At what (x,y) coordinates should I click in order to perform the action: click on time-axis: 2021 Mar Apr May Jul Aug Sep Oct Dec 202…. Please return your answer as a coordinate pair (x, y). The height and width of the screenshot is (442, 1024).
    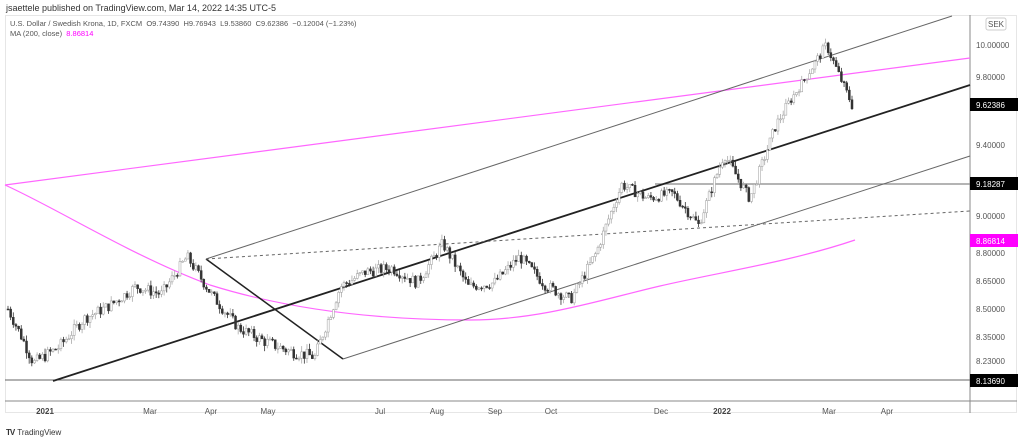
    Looking at the image, I should click on (464, 411).